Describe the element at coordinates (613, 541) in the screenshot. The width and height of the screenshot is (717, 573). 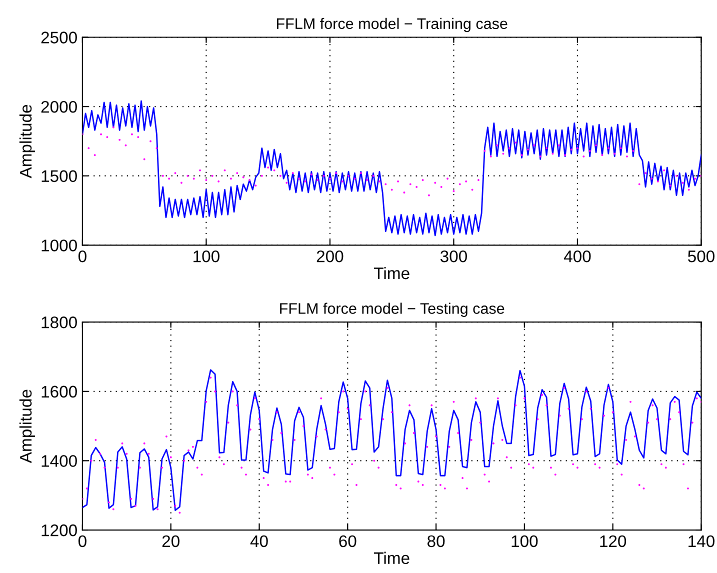
I see `x-tick-label: 120` at that location.